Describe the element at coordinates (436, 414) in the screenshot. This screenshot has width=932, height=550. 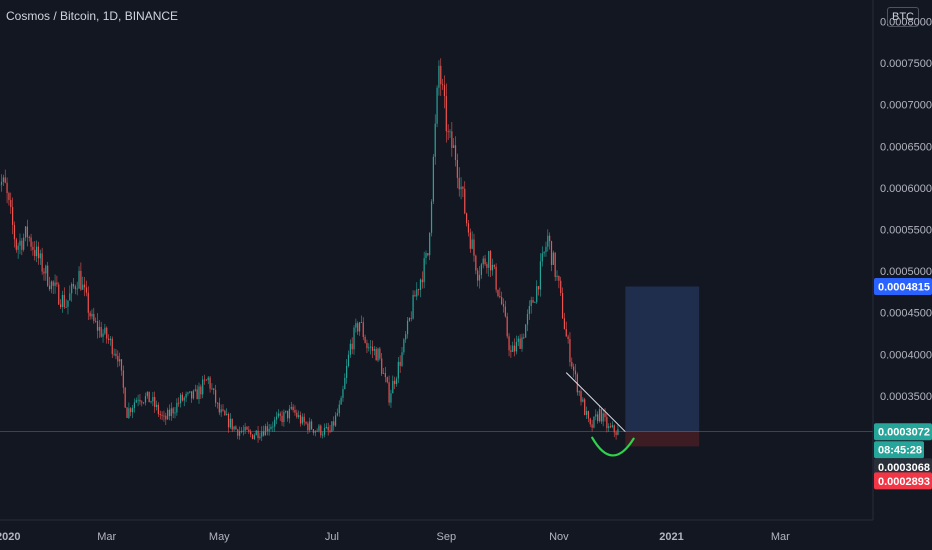
I see `drawings-layer` at that location.